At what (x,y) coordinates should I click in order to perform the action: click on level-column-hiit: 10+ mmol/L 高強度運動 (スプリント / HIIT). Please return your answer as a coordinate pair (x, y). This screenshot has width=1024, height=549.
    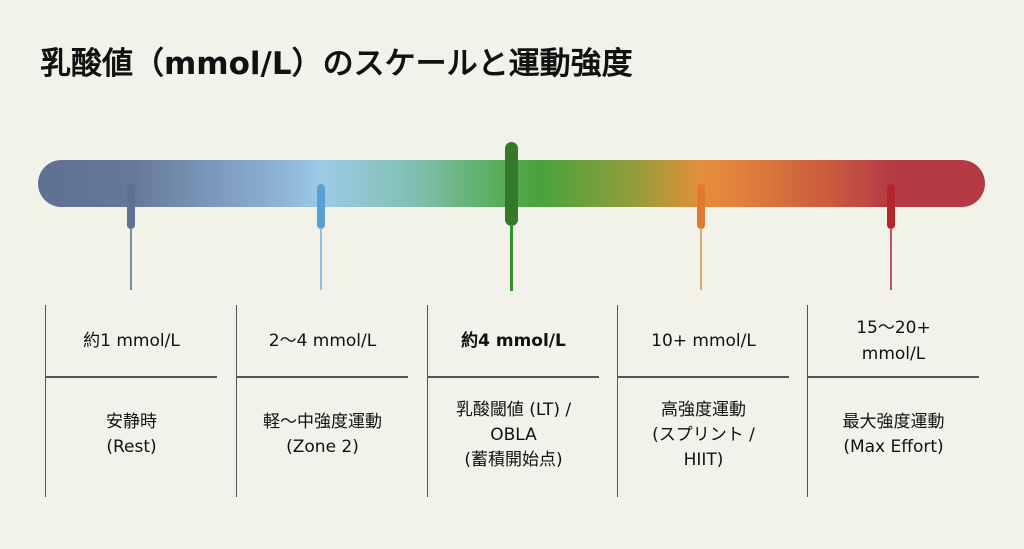
    Looking at the image, I should click on (703, 401).